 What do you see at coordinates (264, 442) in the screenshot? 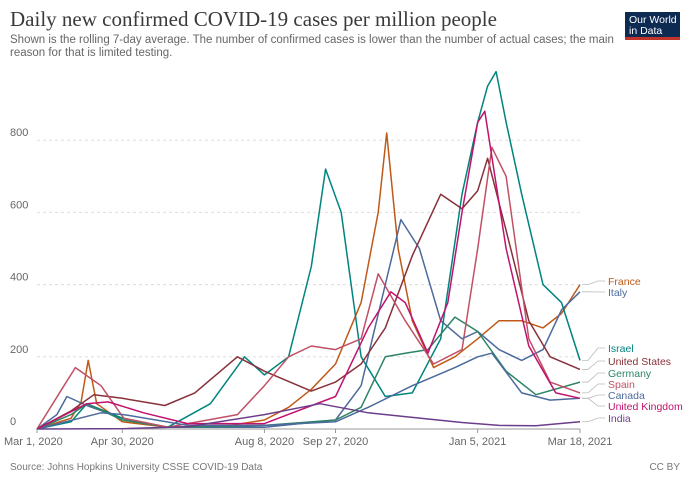
I see `x-tick-label: Aug 8, 2020` at bounding box center [264, 442].